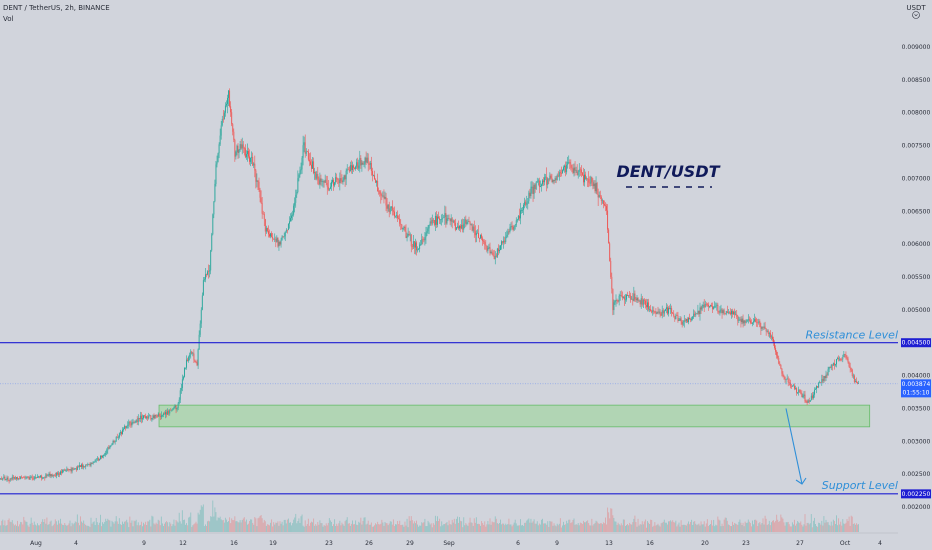  I want to click on volume-legend: Vol, so click(8, 19).